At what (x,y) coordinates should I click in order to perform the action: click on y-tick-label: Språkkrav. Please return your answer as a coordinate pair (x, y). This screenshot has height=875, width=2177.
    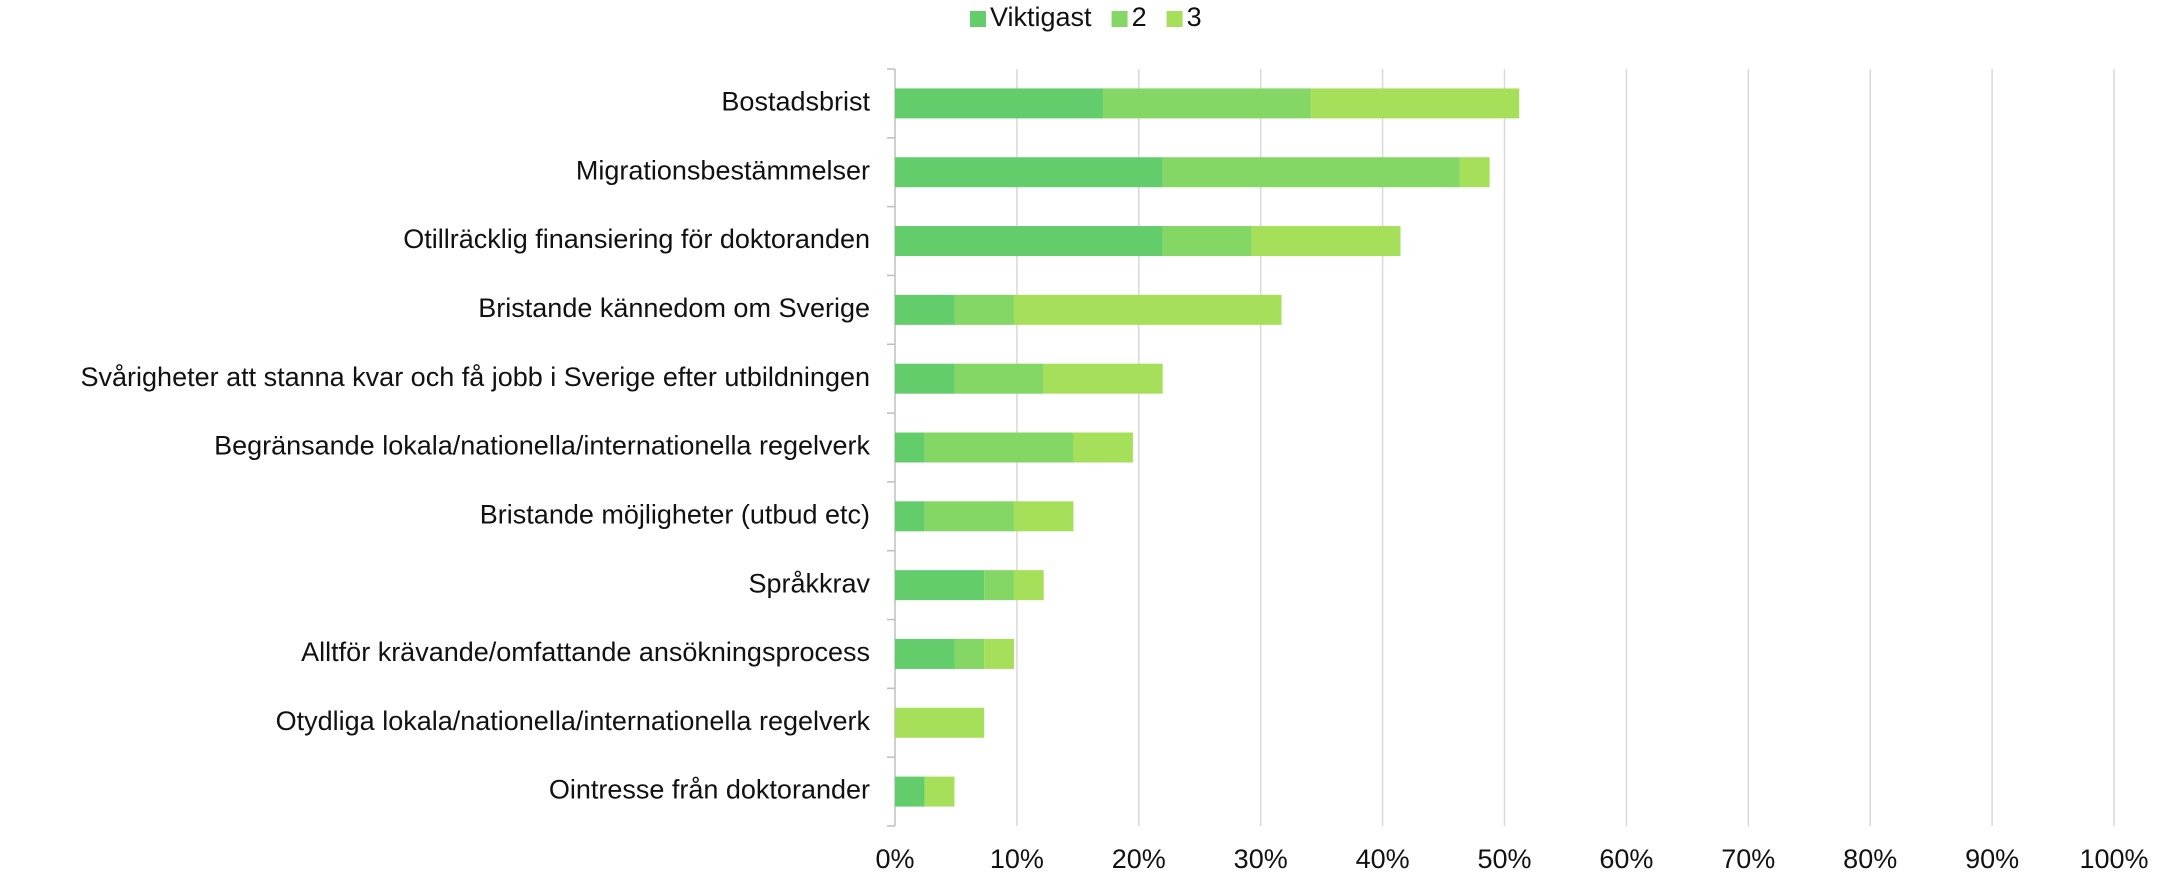
    Looking at the image, I should click on (809, 583).